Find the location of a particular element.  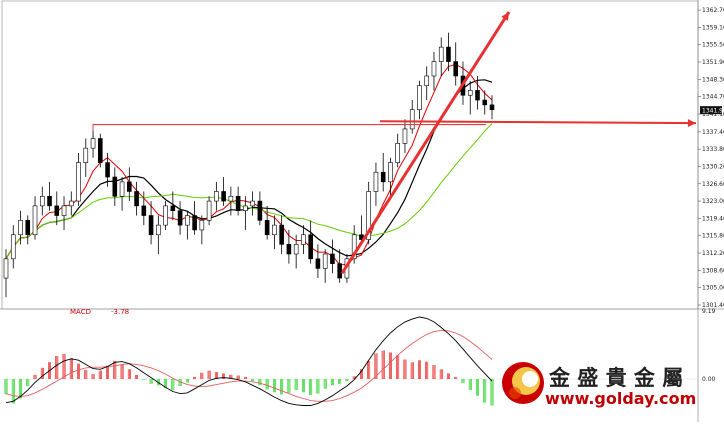

price-tick-label: 1308.60 is located at coordinates (713, 270).